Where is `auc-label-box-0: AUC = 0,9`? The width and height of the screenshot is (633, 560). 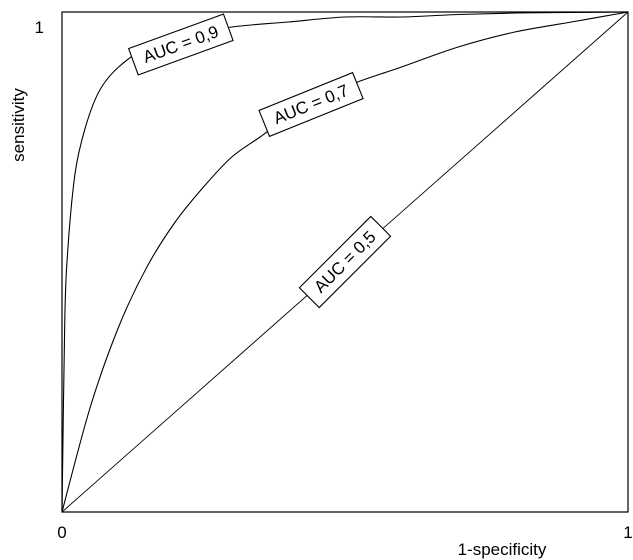 auc-label-box-0: AUC = 0,9 is located at coordinates (180, 44).